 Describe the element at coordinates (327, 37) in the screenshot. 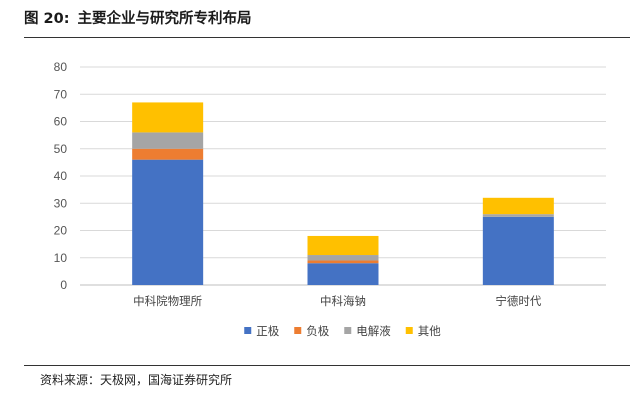

I see `title-rule` at that location.